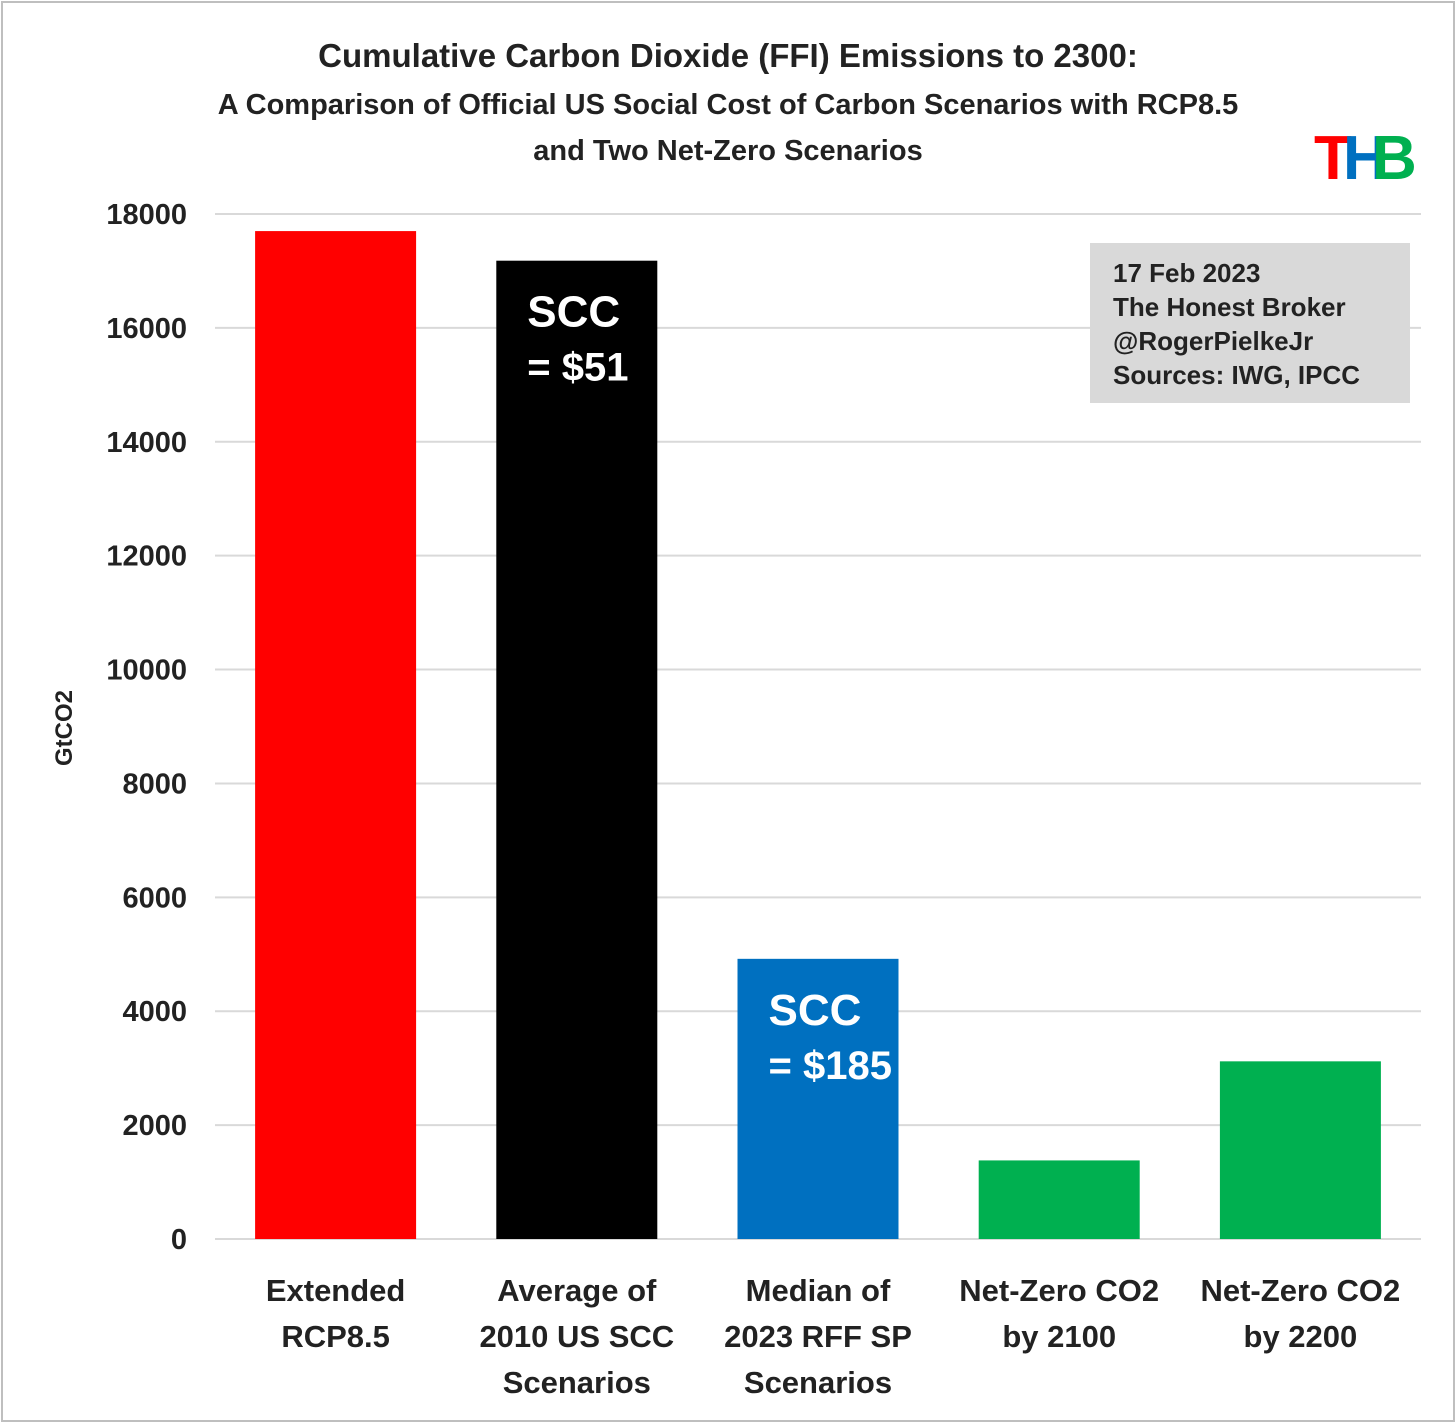 Image resolution: width=1456 pixels, height=1423 pixels. What do you see at coordinates (154, 898) in the screenshot?
I see `y-tick-label: 6000` at bounding box center [154, 898].